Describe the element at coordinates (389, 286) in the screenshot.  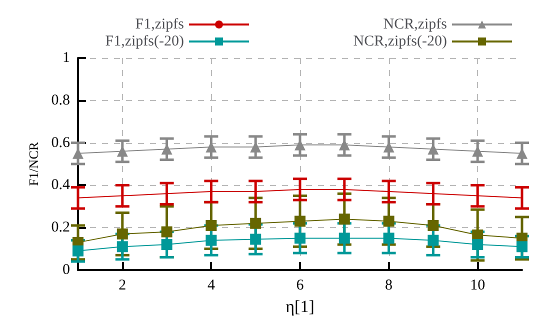
I see `x-tick-label: 8` at that location.